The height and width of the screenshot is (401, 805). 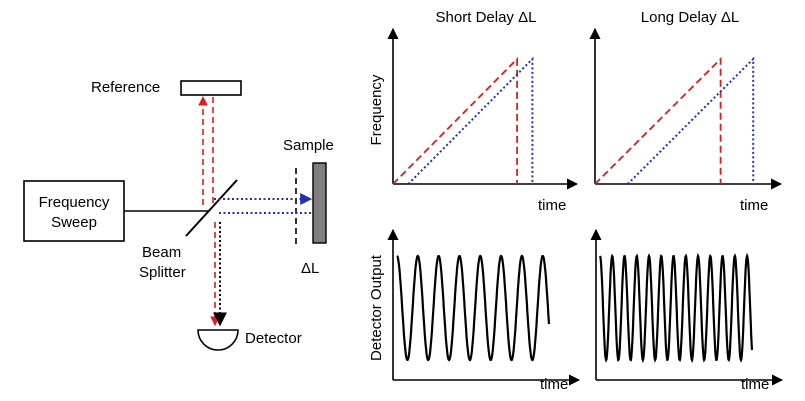 I want to click on frequency-sweep-box, so click(x=74, y=211).